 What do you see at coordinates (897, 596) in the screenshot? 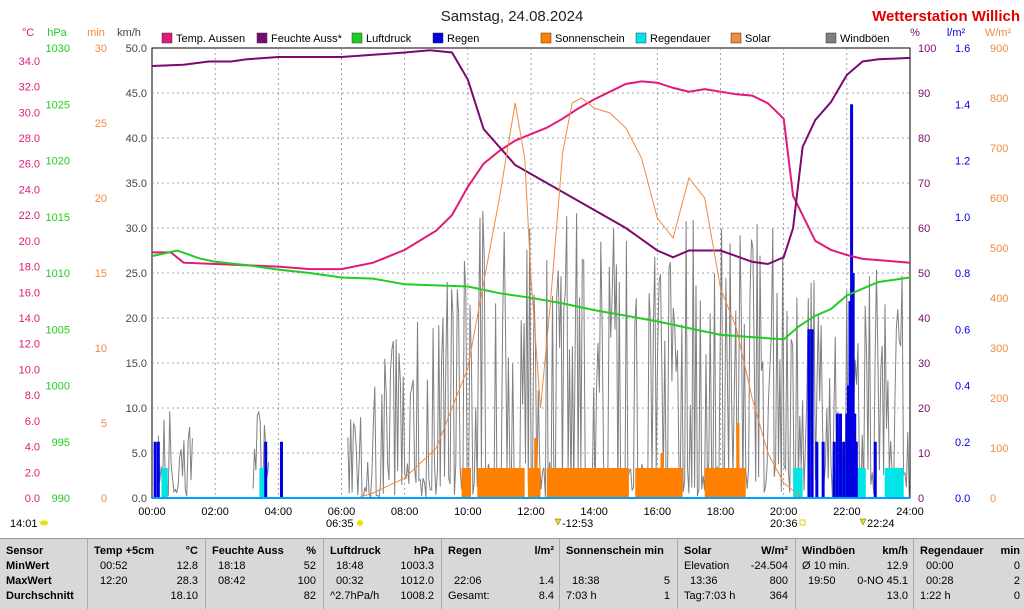
I see `gust-avg-value: 13.0` at bounding box center [897, 596].